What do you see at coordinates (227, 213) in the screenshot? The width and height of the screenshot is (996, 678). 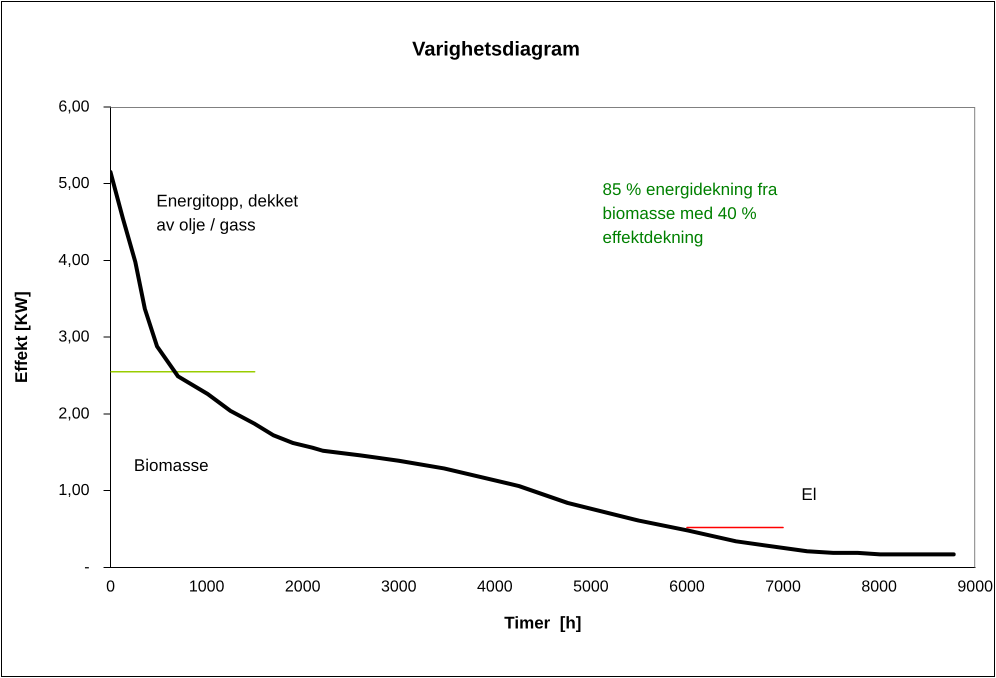 I see `annotation: Energitopp, dekket av olje / gass` at bounding box center [227, 213].